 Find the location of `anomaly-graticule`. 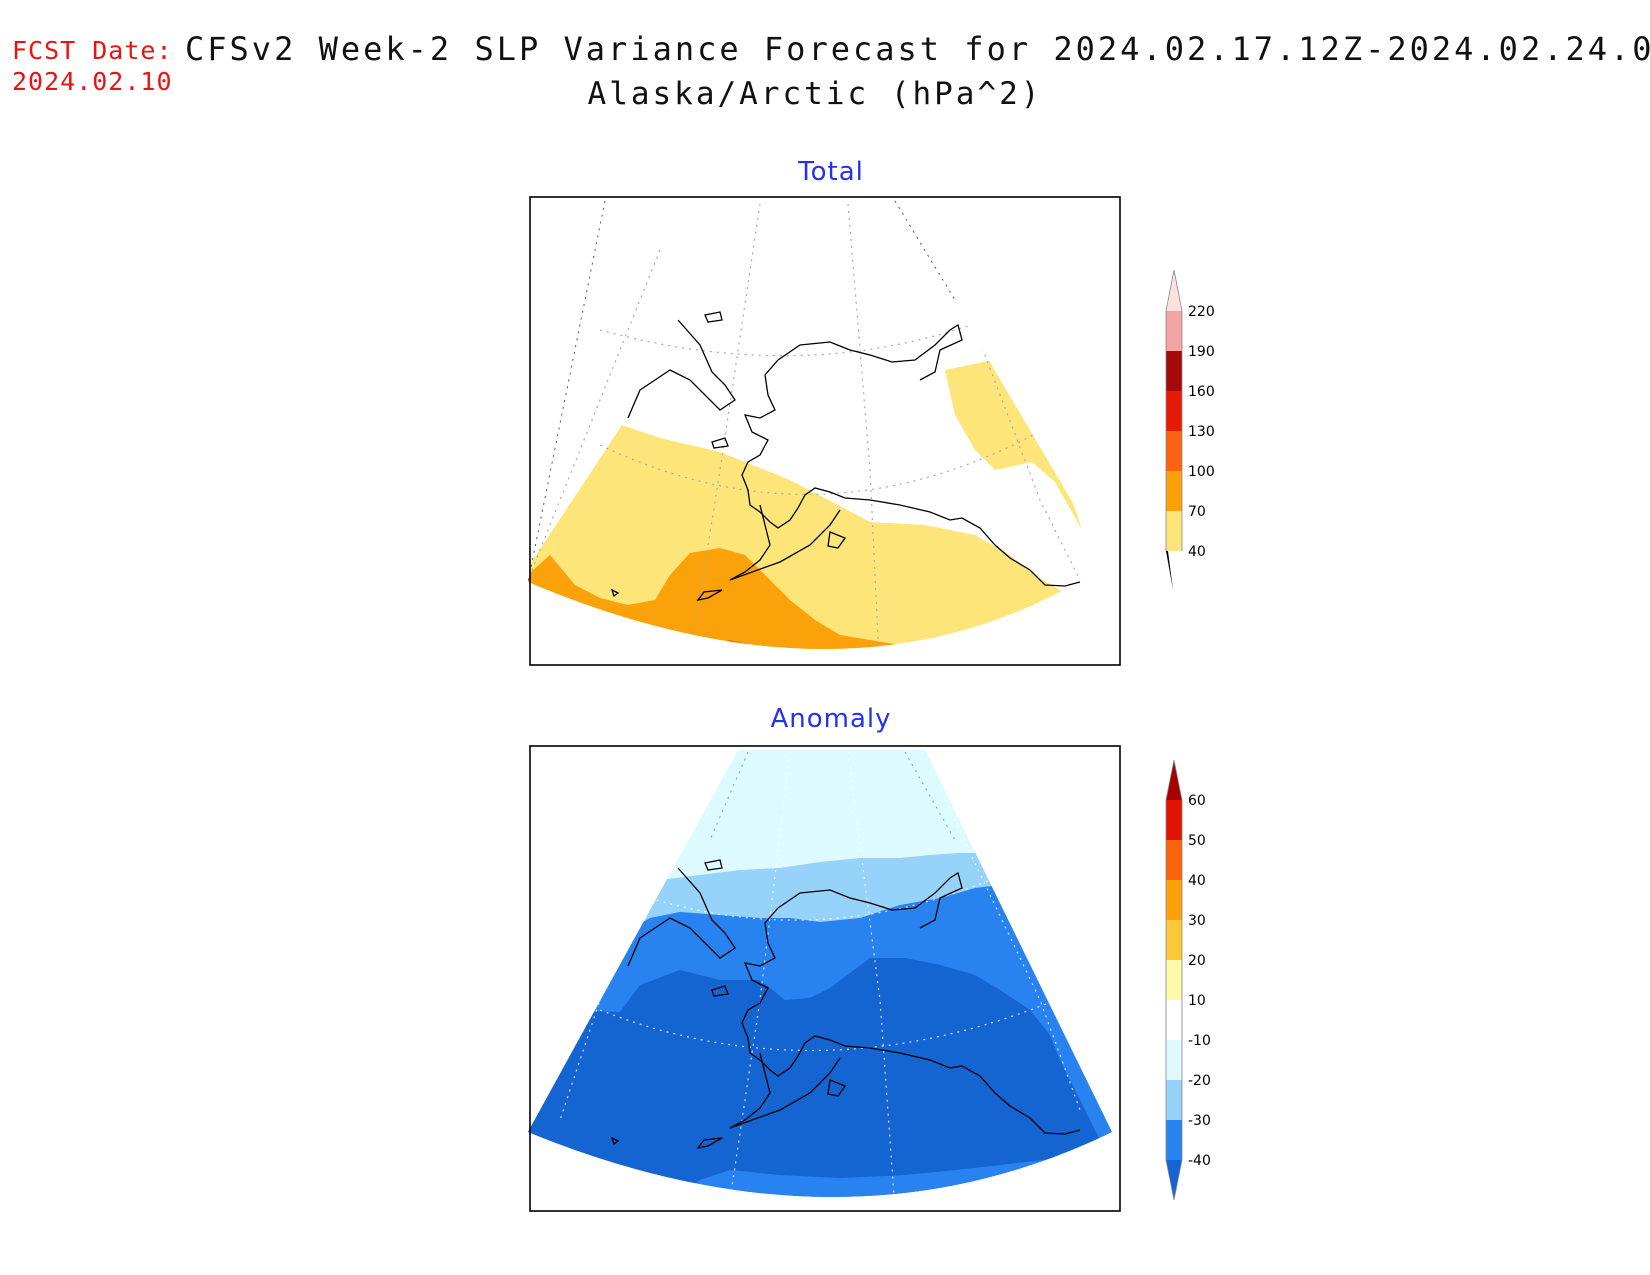

anomaly-graticule is located at coordinates (820, 974).